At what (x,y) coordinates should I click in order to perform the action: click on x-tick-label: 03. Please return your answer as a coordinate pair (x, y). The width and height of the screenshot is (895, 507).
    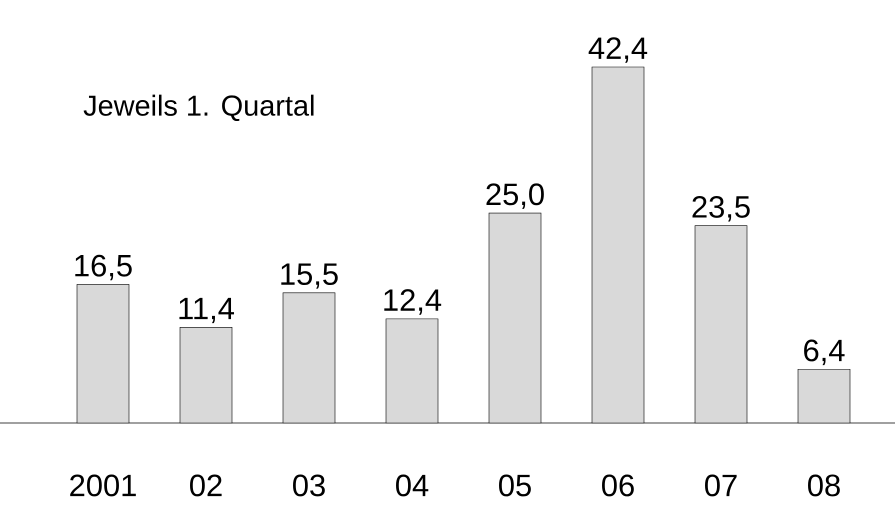
    Looking at the image, I should click on (309, 485).